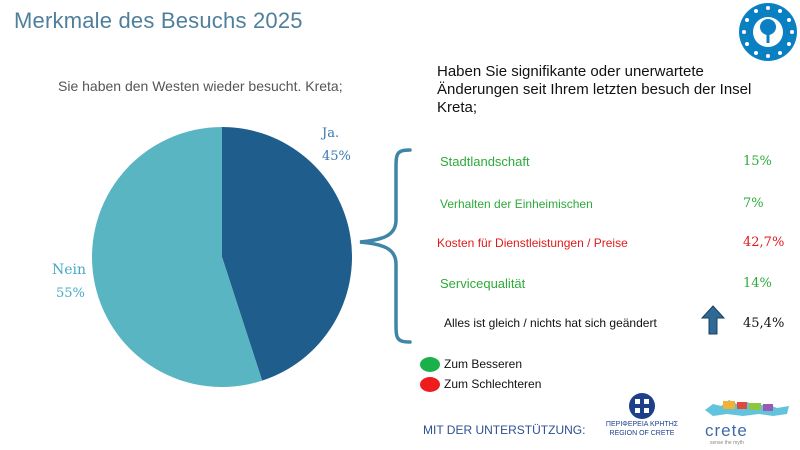 The width and height of the screenshot is (800, 450). What do you see at coordinates (483, 364) in the screenshot?
I see `legend-better-label: Zum Besseren` at bounding box center [483, 364].